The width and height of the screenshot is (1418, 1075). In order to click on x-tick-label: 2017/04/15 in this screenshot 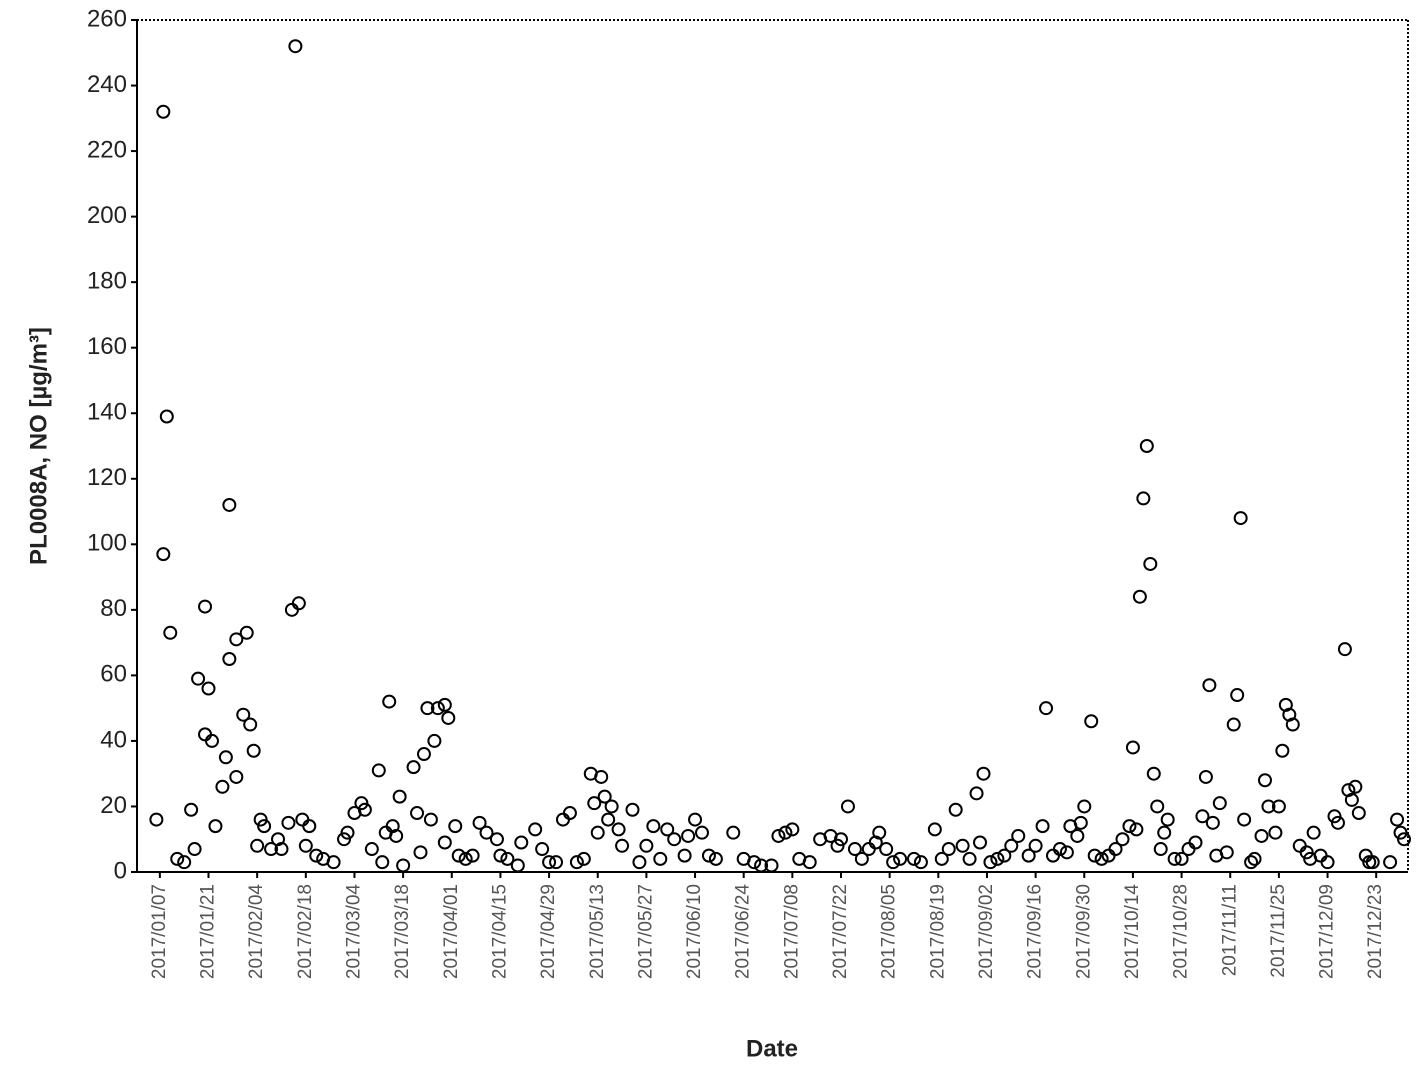, I will do `click(499, 931)`.